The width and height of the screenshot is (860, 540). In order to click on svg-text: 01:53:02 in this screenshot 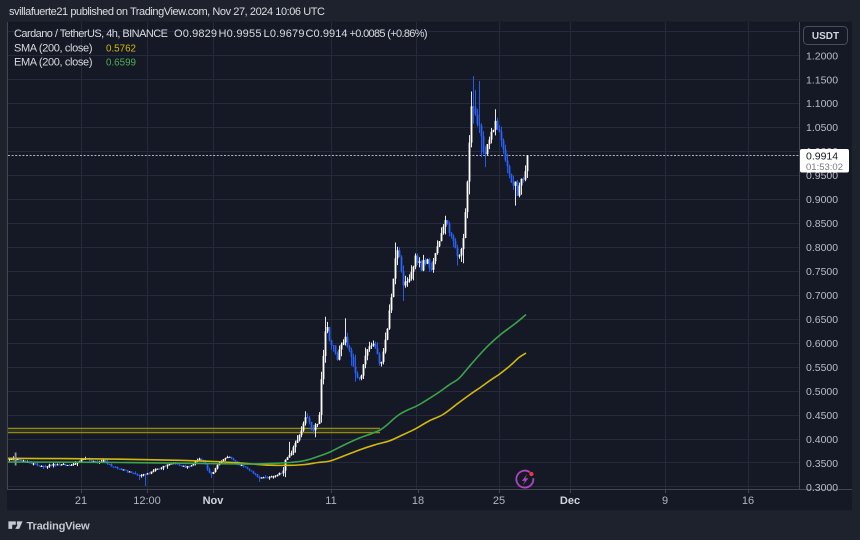, I will do `click(824, 167)`.